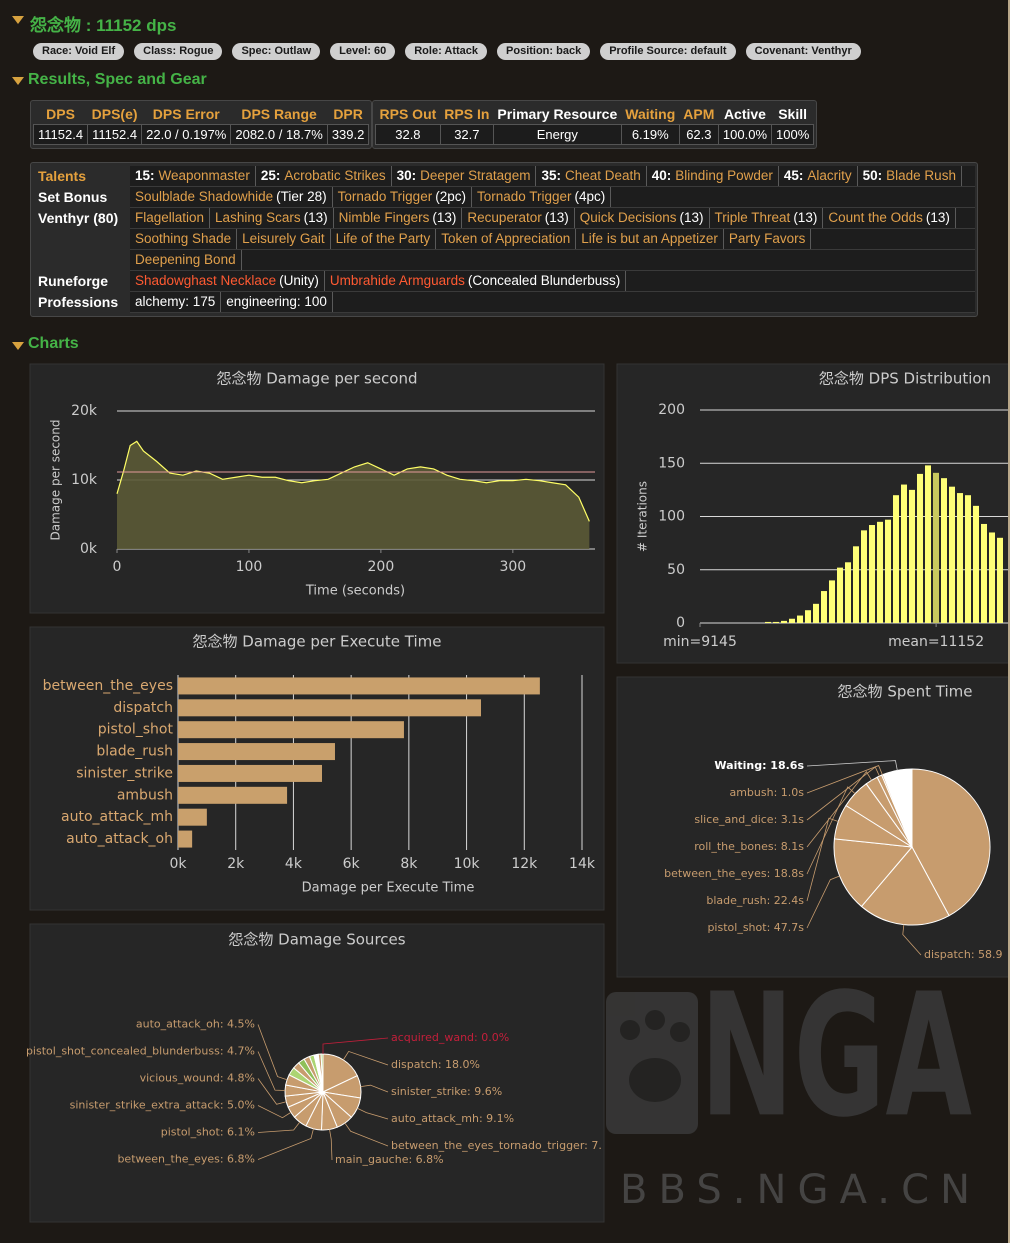 This screenshot has height=1243, width=1010. Describe the element at coordinates (435, 1064) in the screenshot. I see `data-label: dispatch: 18.0%` at that location.